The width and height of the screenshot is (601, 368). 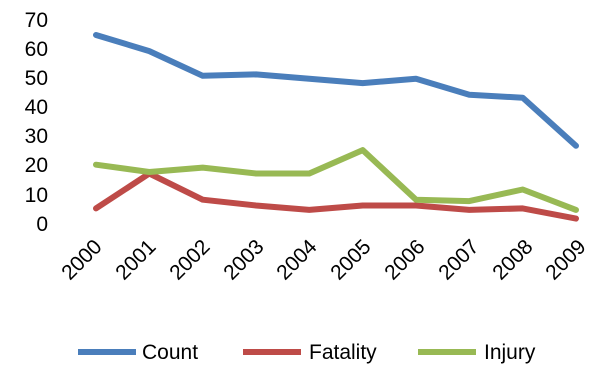 I want to click on x-tick-label: 2004, so click(x=297, y=260).